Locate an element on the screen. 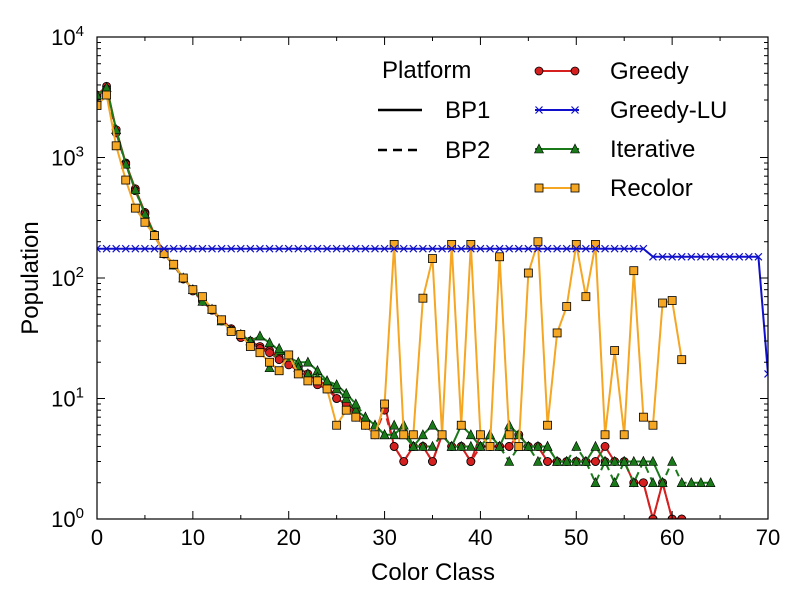  x-tick-label: 70 is located at coordinates (768, 537).